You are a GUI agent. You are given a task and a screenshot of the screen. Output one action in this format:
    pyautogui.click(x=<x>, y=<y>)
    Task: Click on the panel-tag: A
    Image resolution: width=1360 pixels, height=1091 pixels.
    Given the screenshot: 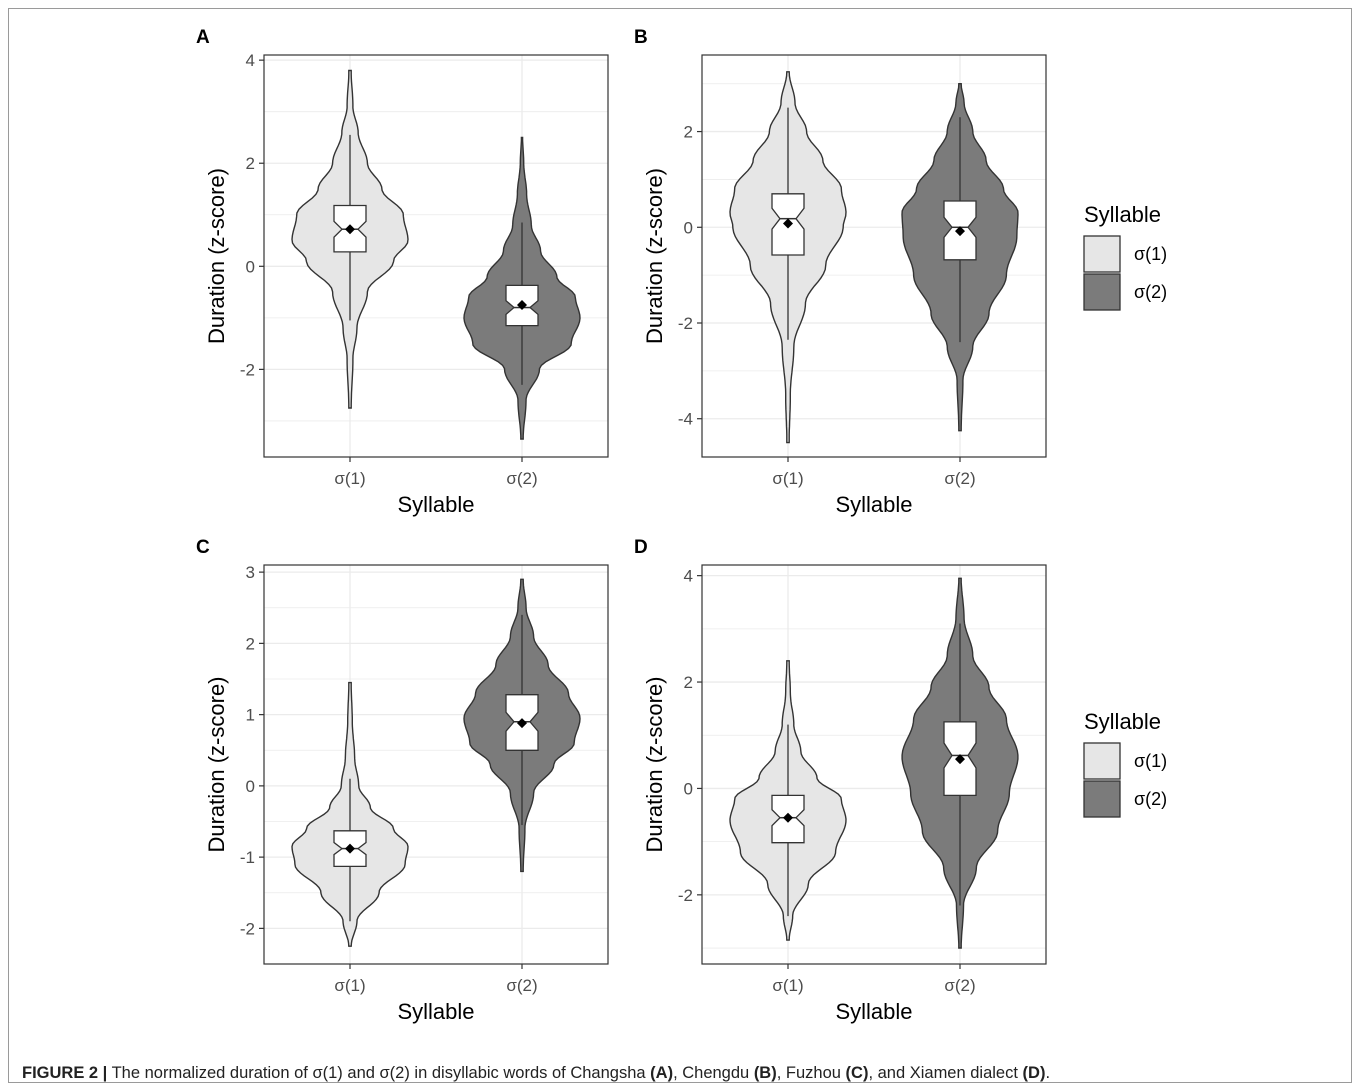 What is the action you would take?
    pyautogui.click(x=203, y=37)
    